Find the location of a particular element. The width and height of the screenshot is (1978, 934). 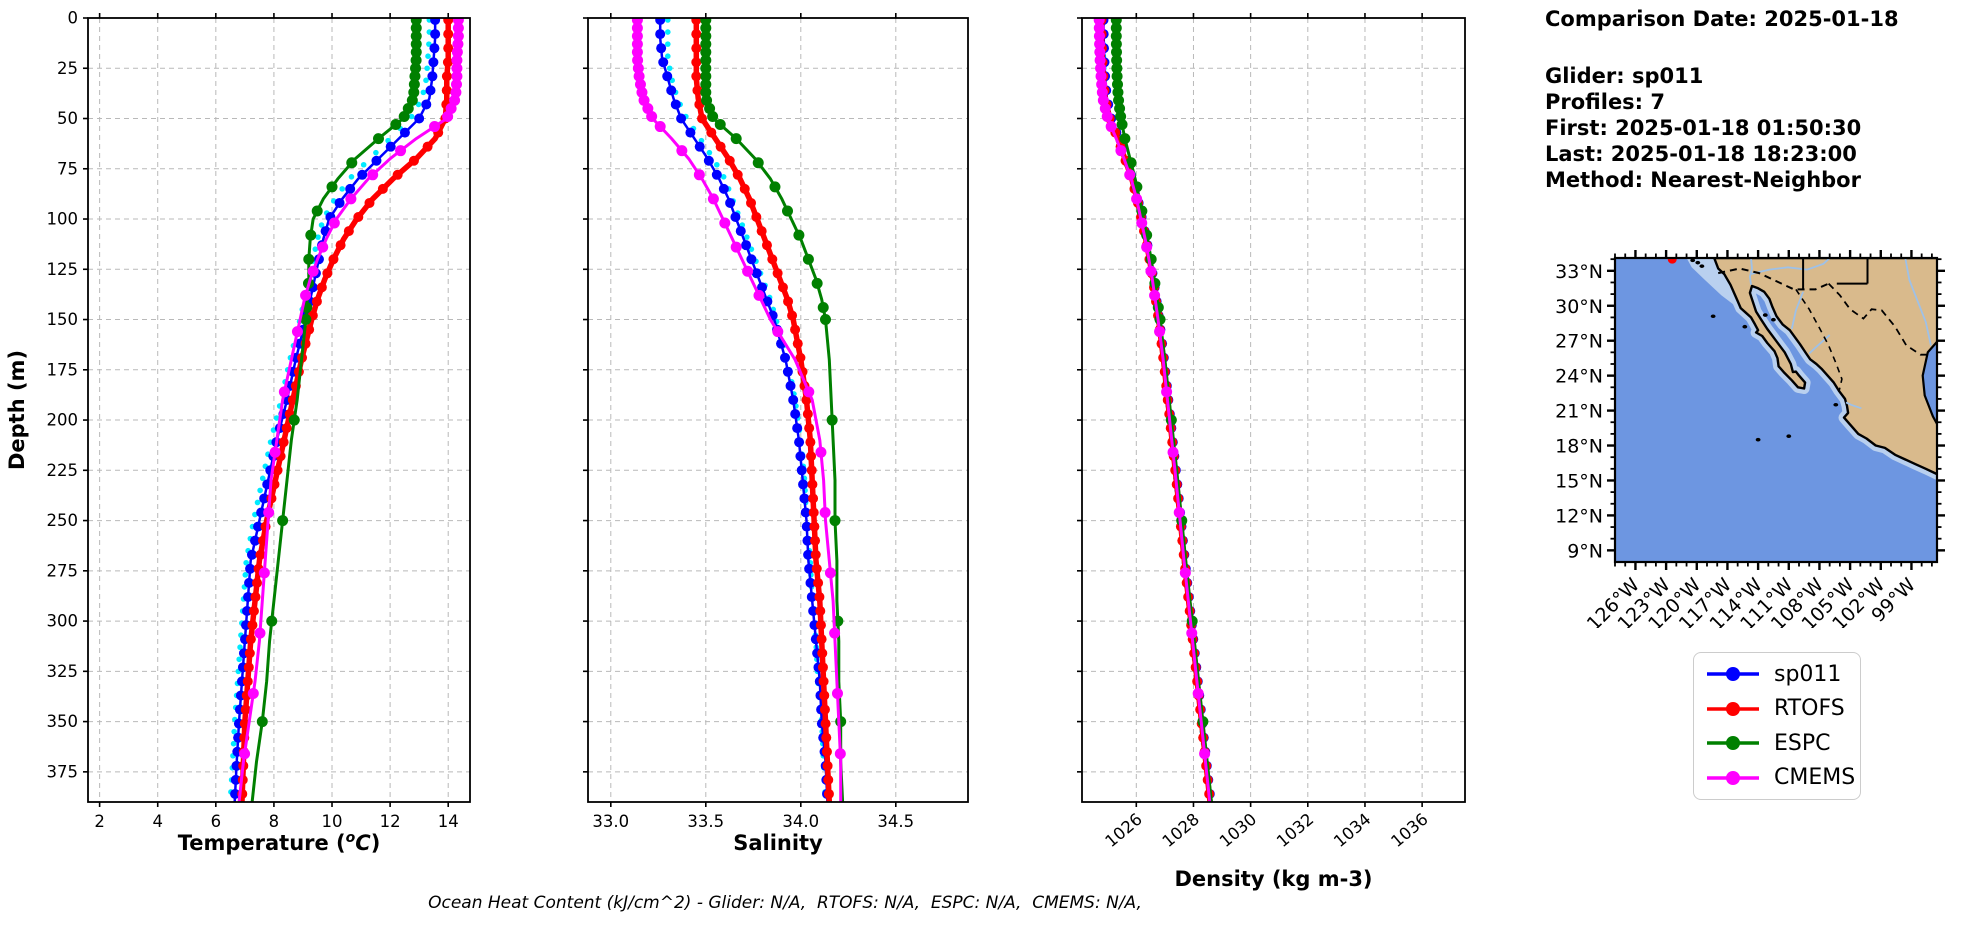

map-ticks is located at coordinates (1776, 410).